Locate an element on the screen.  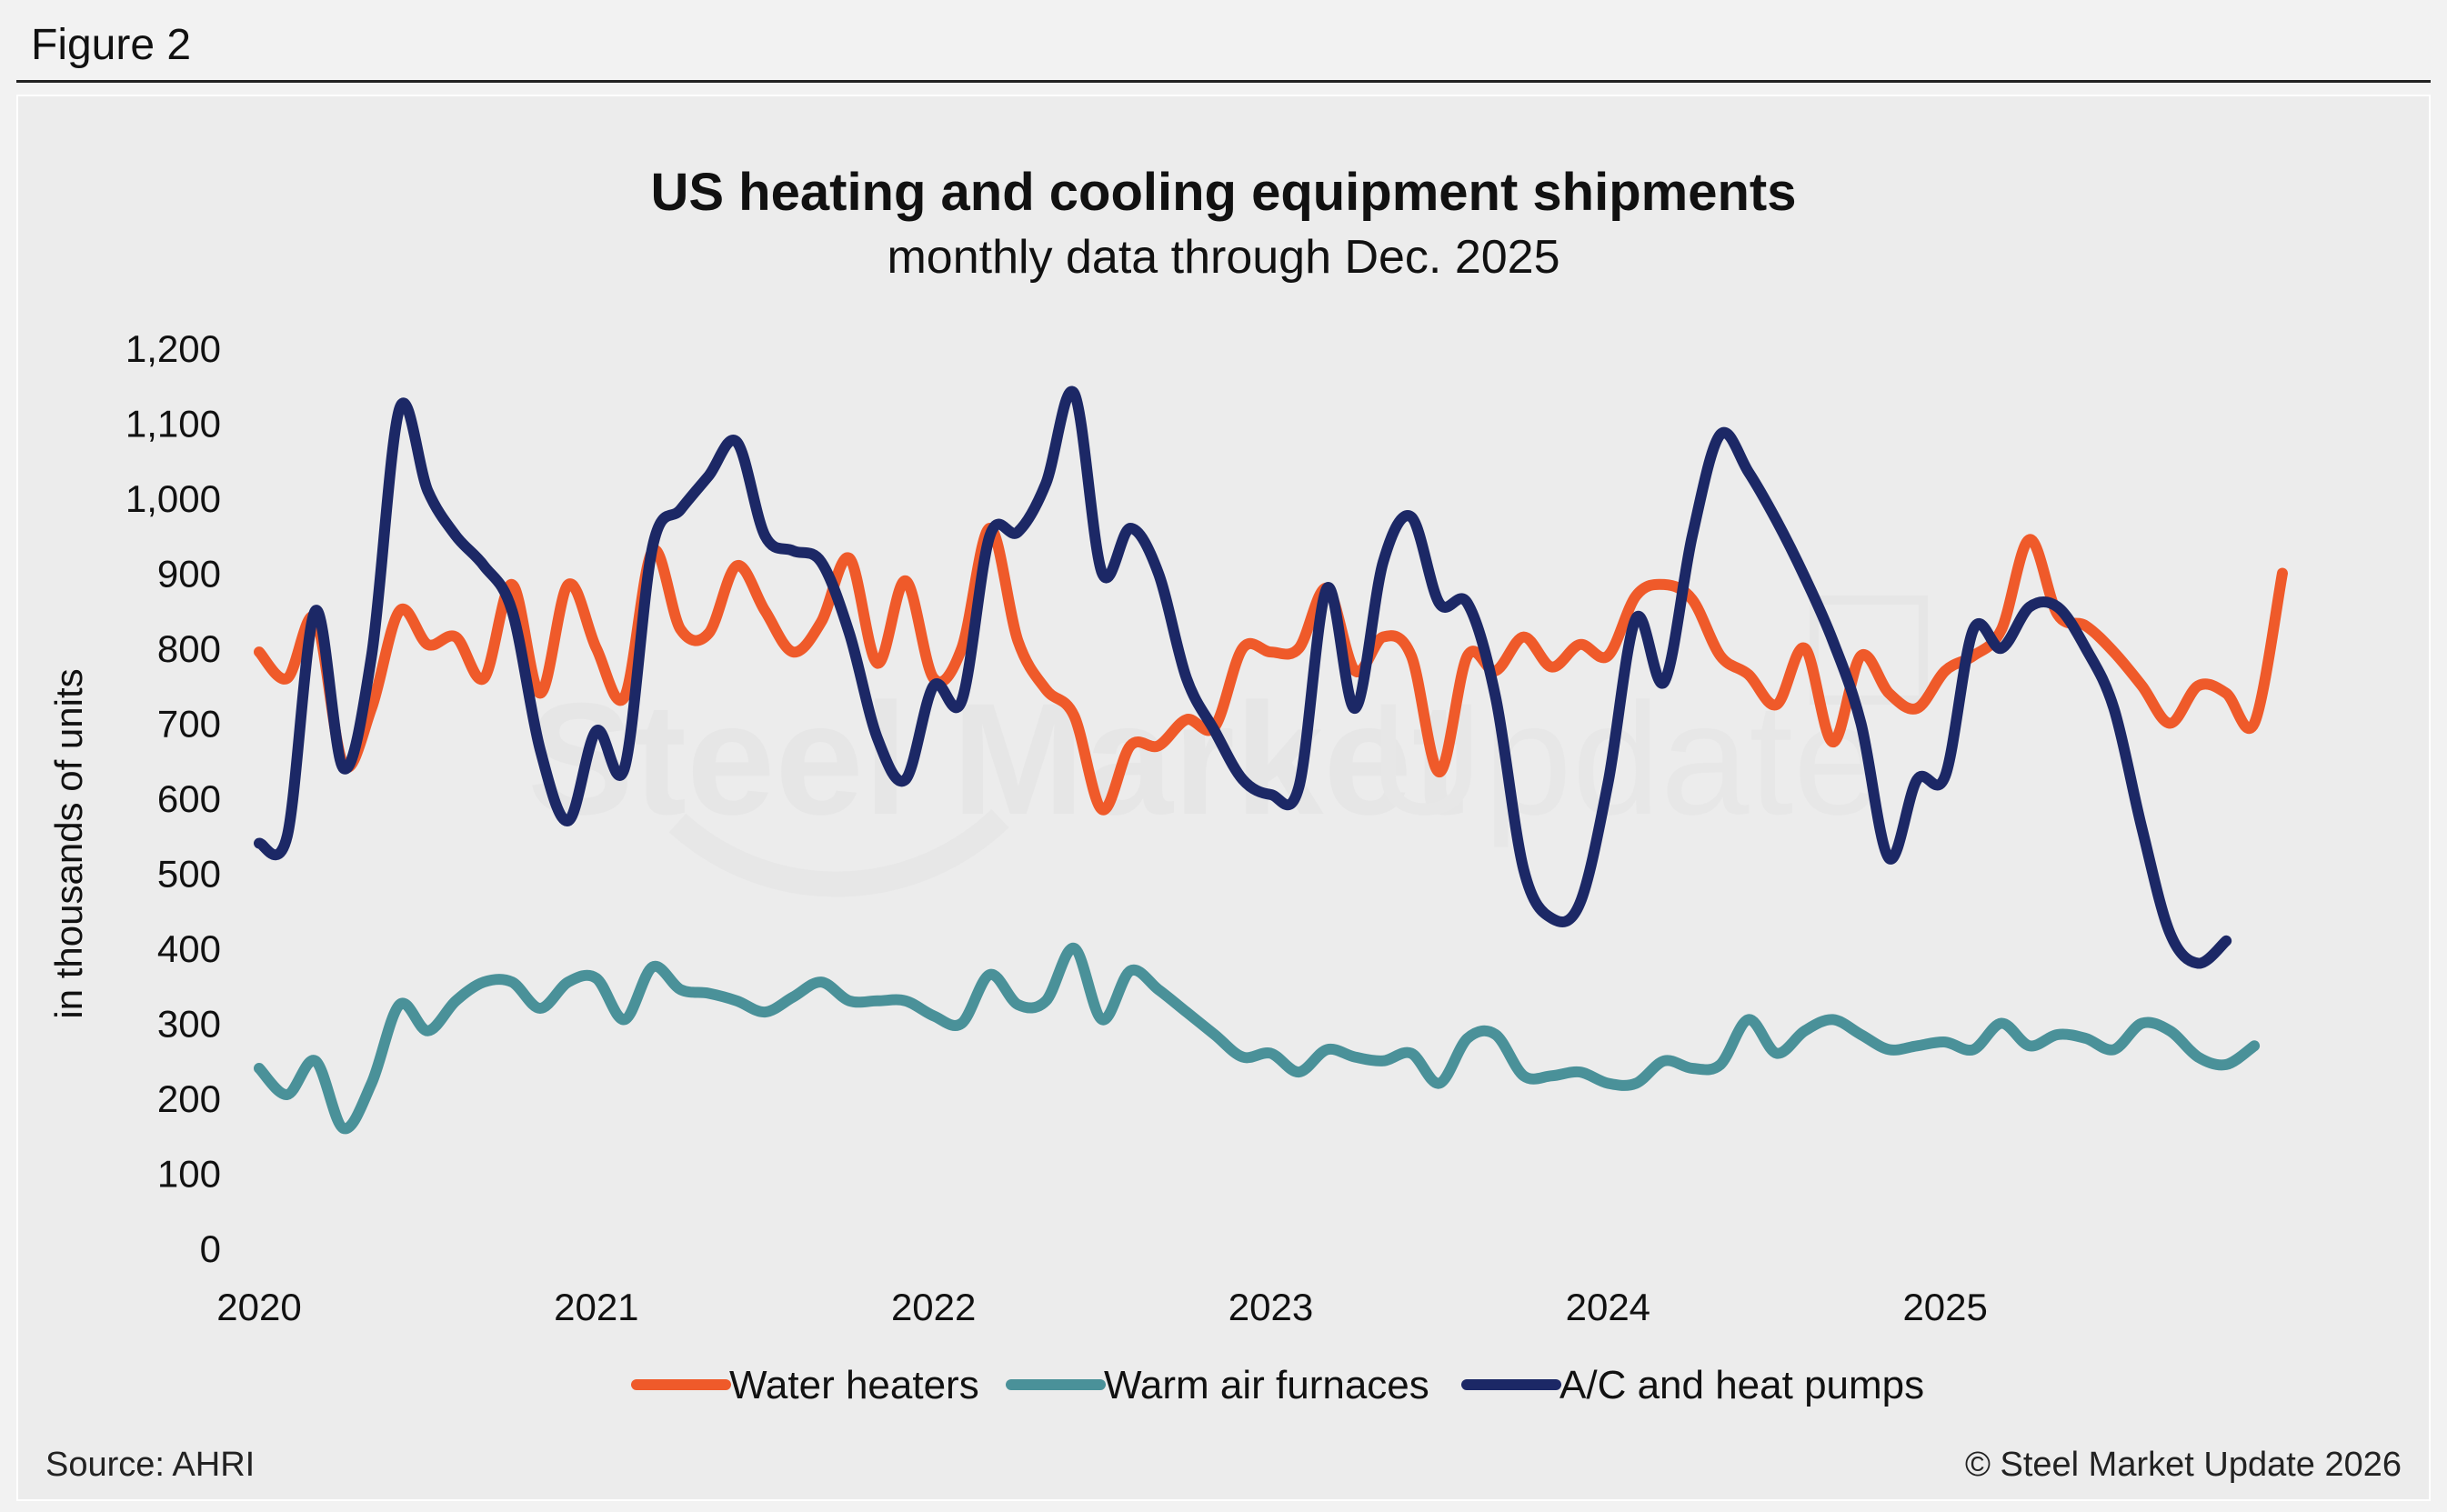
chart-subtitle: monthly data through Dec. 2025 is located at coordinates (1224, 257).